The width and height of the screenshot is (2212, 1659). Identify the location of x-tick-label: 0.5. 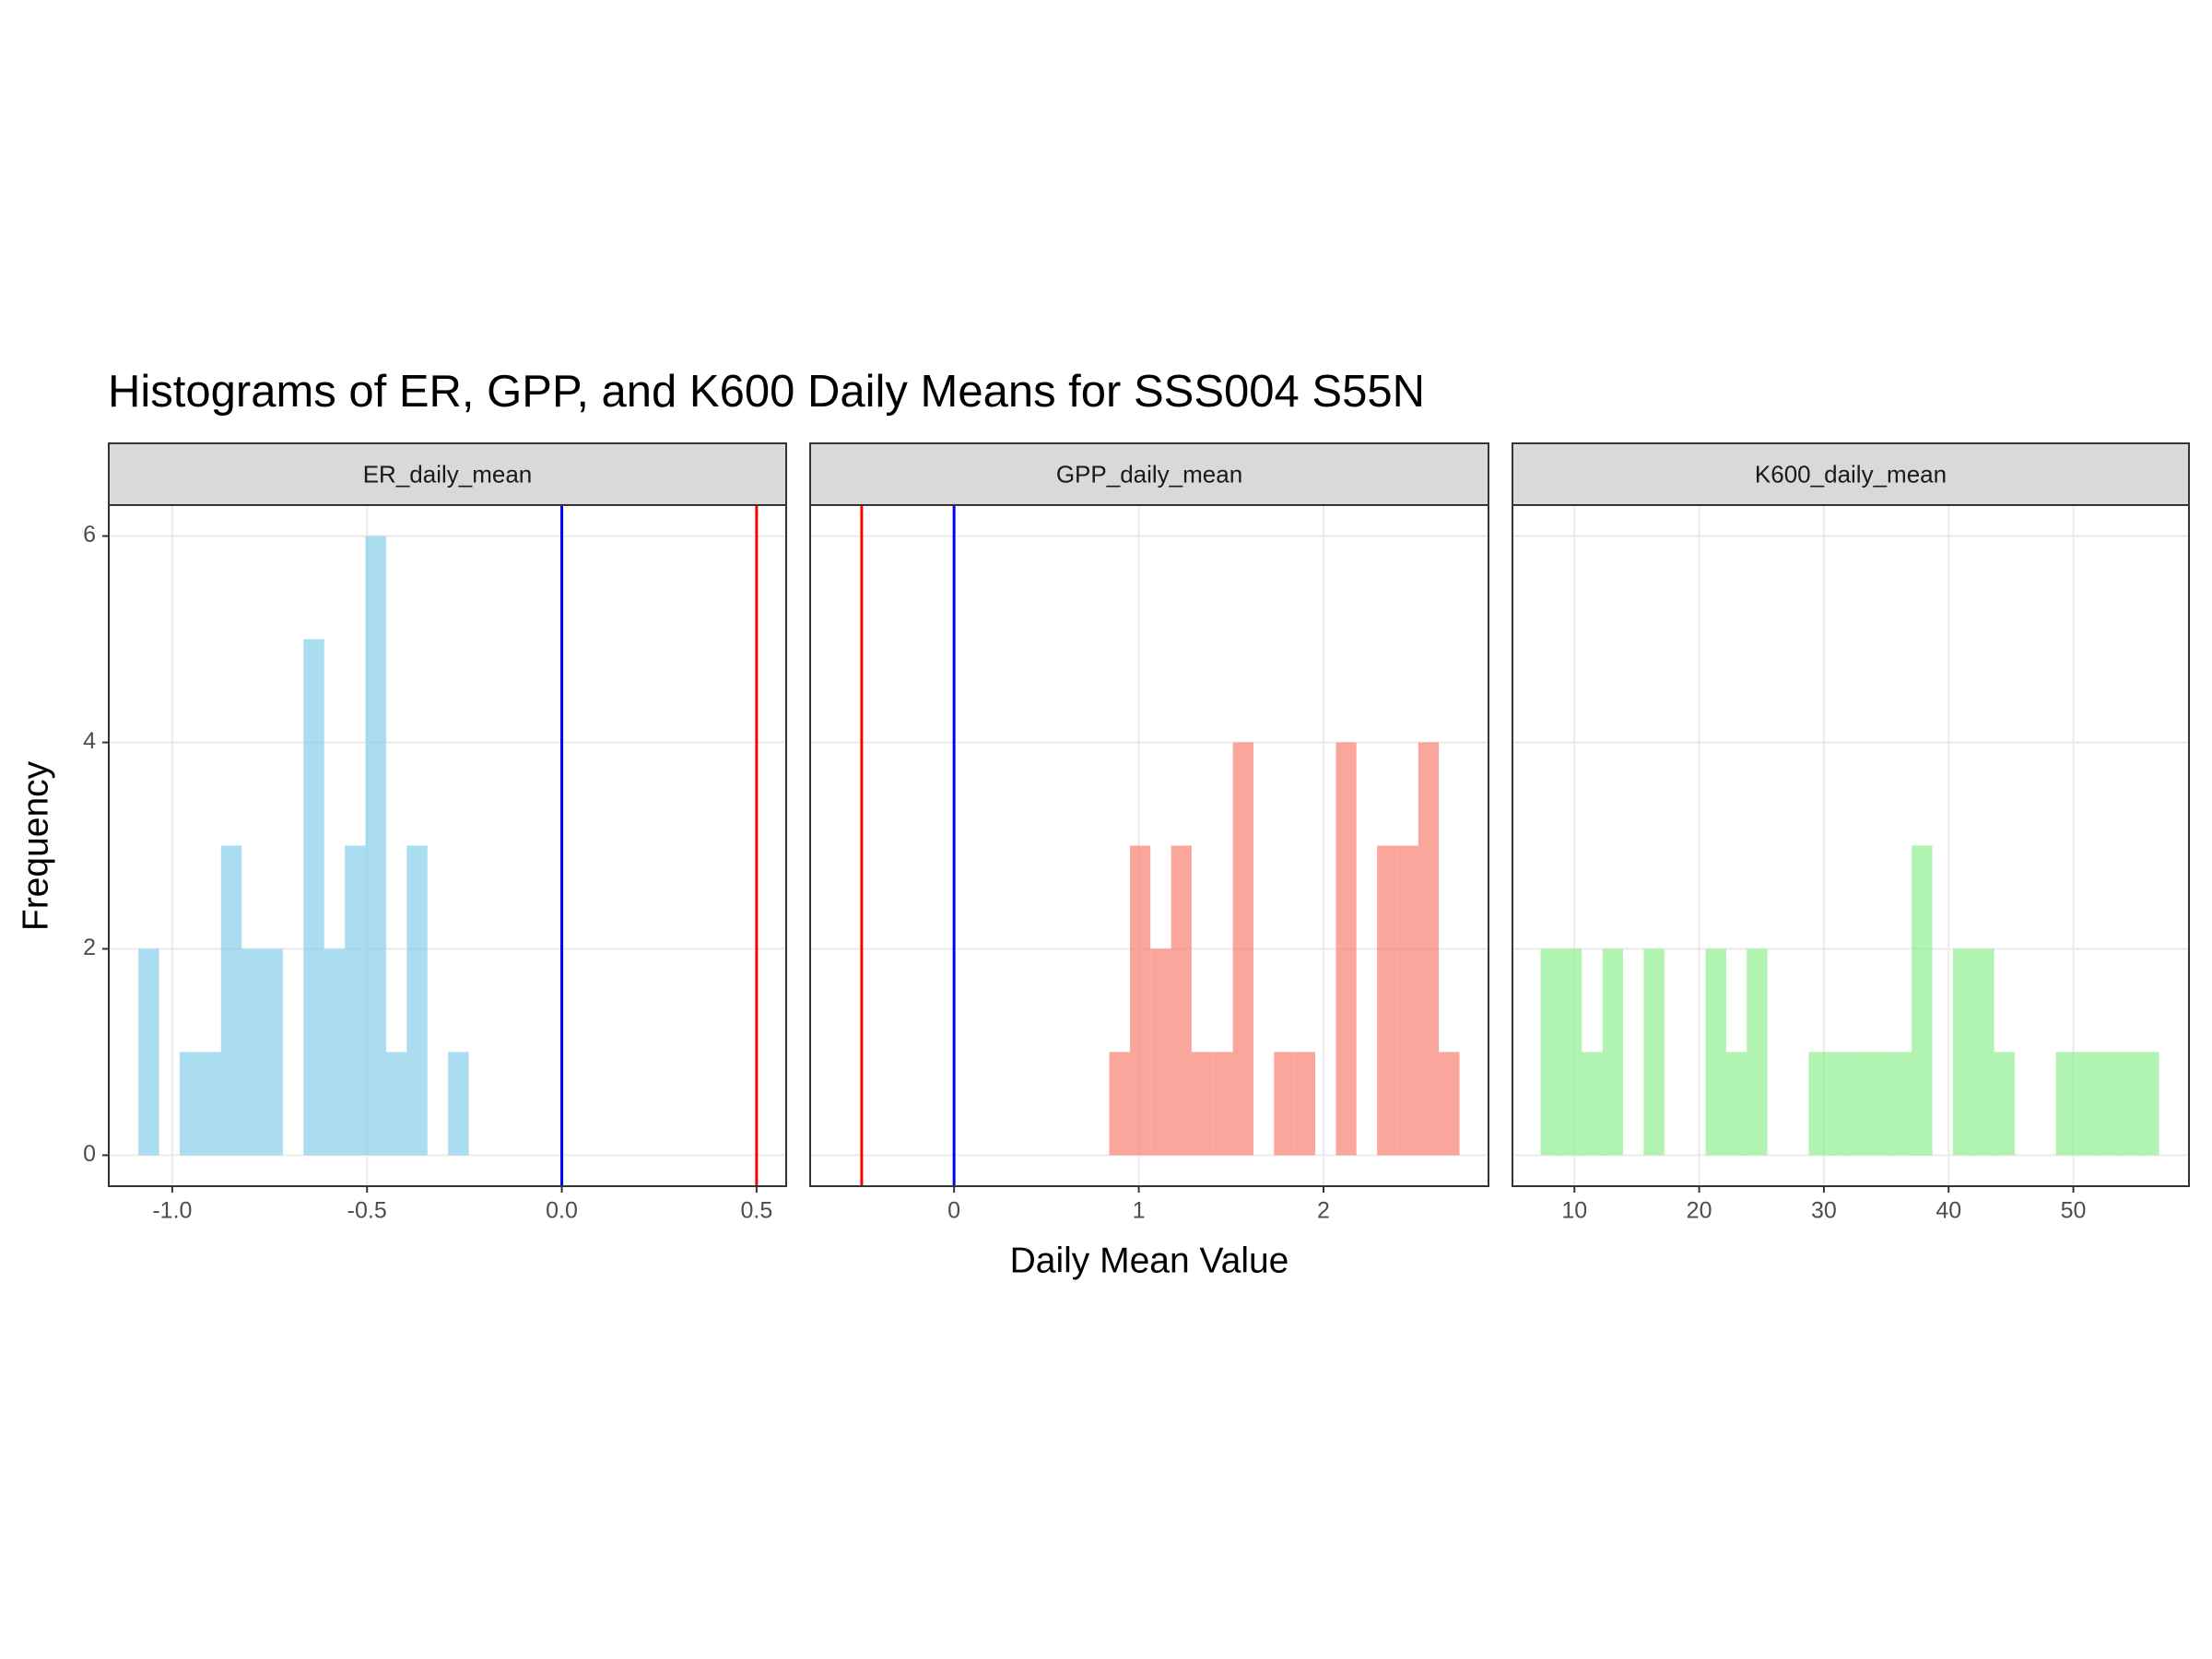
(756, 1211).